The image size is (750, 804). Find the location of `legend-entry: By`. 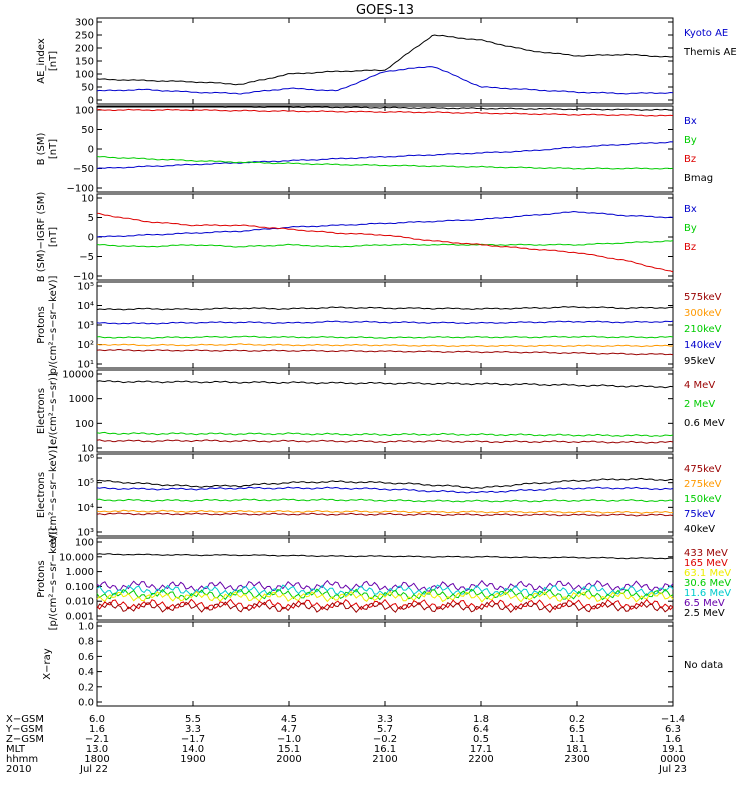

legend-entry: By is located at coordinates (690, 228).